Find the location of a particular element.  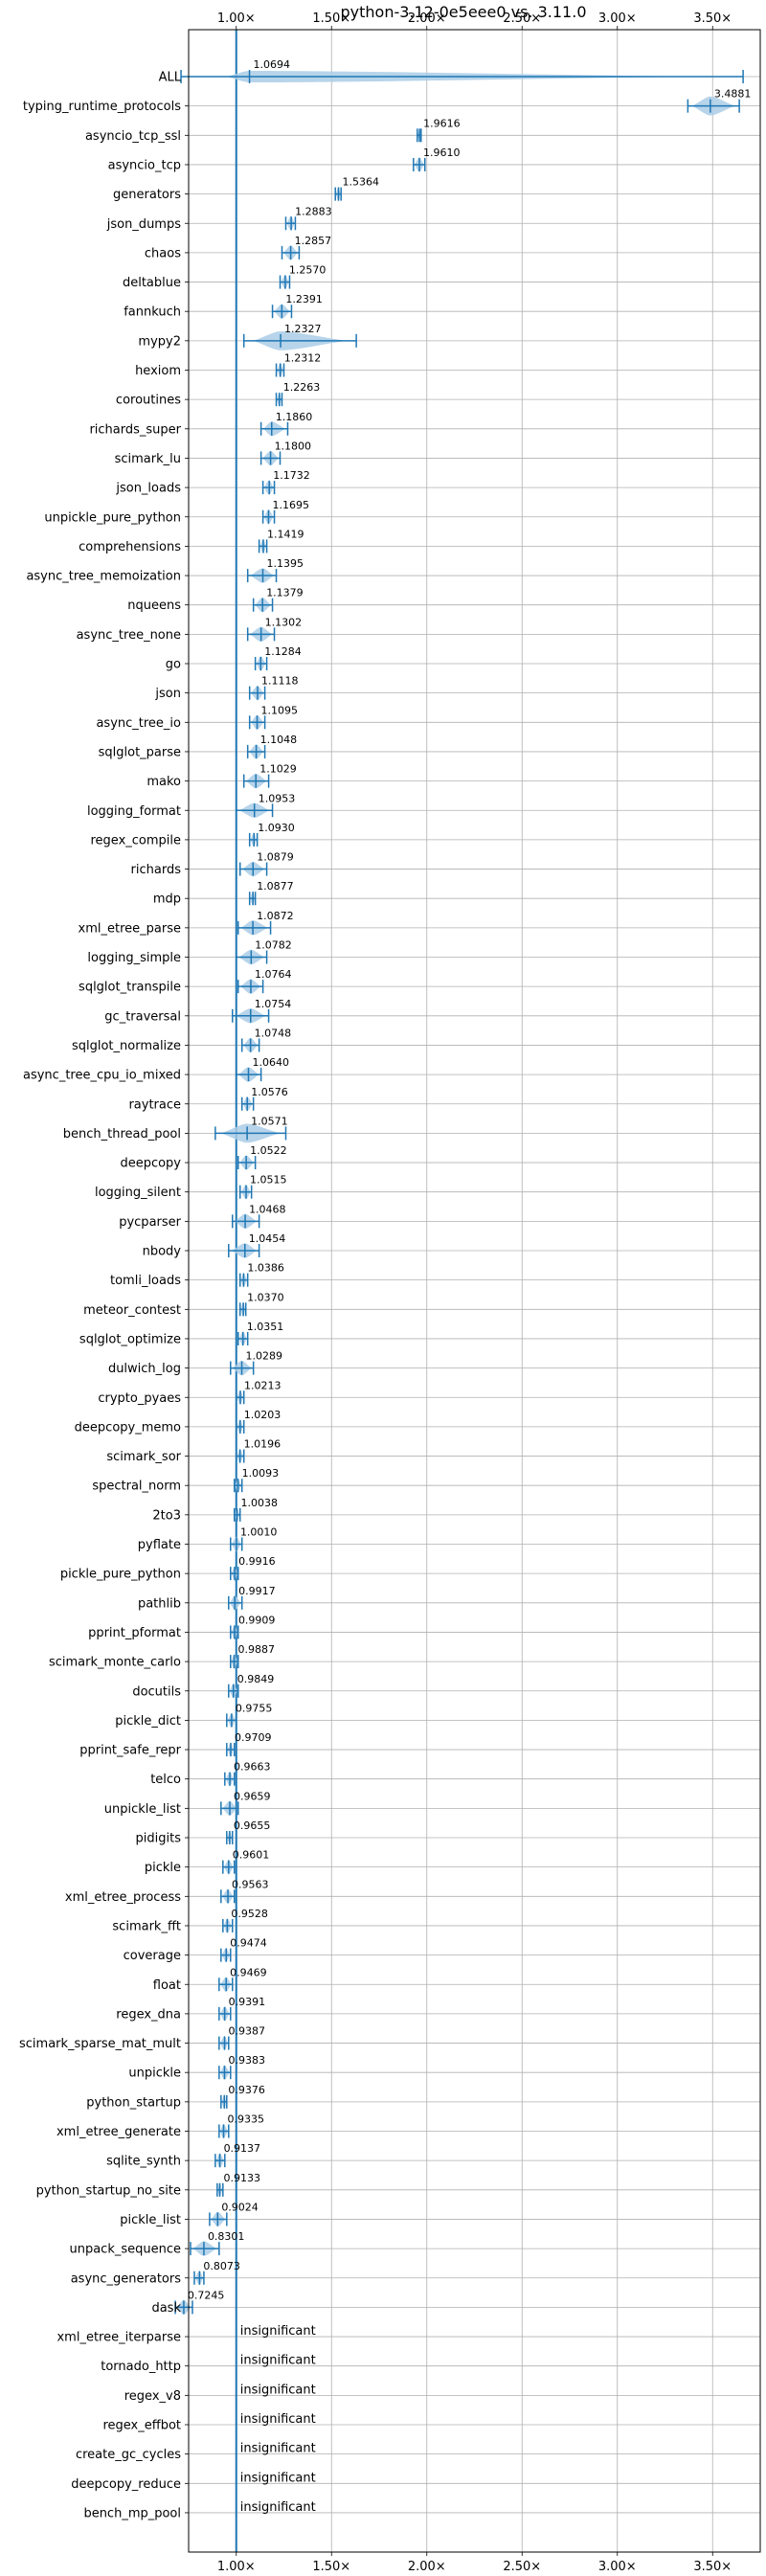

benchmark-label: pprint_safe_repr is located at coordinates (130, 1751).